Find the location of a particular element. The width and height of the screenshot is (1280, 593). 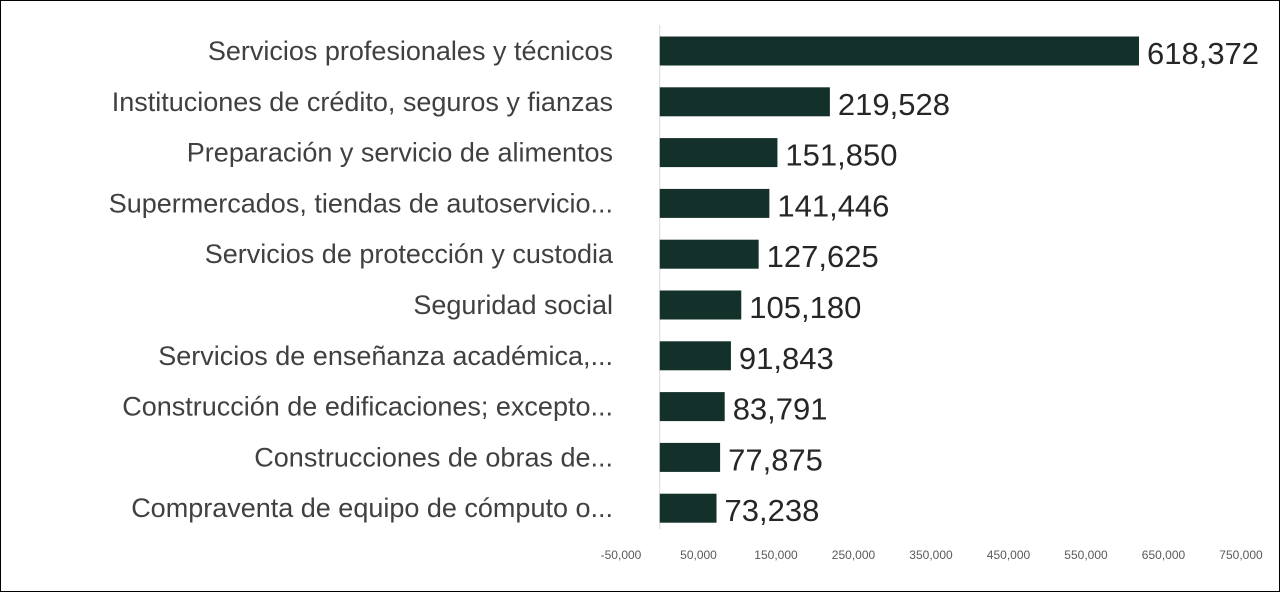

value-label: 73,238 is located at coordinates (772, 510).